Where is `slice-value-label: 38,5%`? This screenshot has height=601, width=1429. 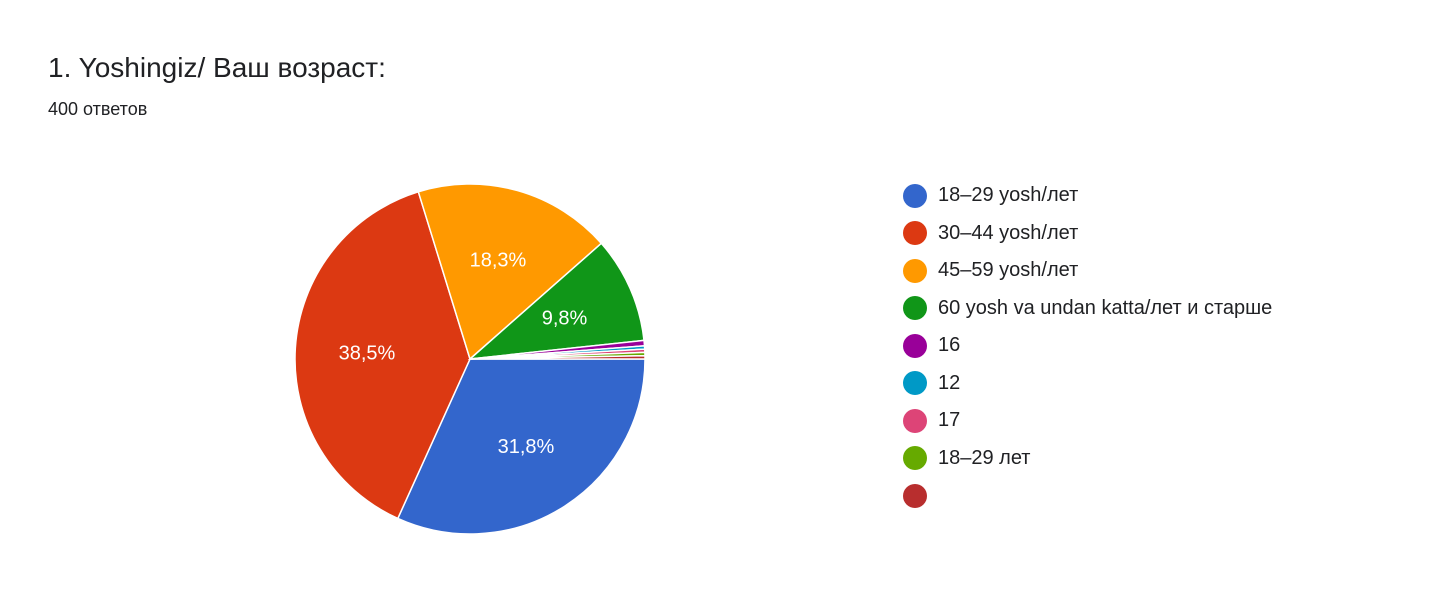
slice-value-label: 38,5% is located at coordinates (367, 354).